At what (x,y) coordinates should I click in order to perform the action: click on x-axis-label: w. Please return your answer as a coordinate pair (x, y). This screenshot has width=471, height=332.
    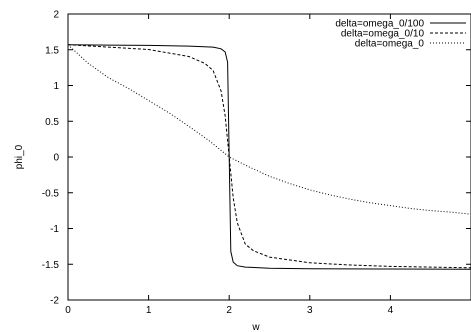
    Looking at the image, I should click on (255, 327).